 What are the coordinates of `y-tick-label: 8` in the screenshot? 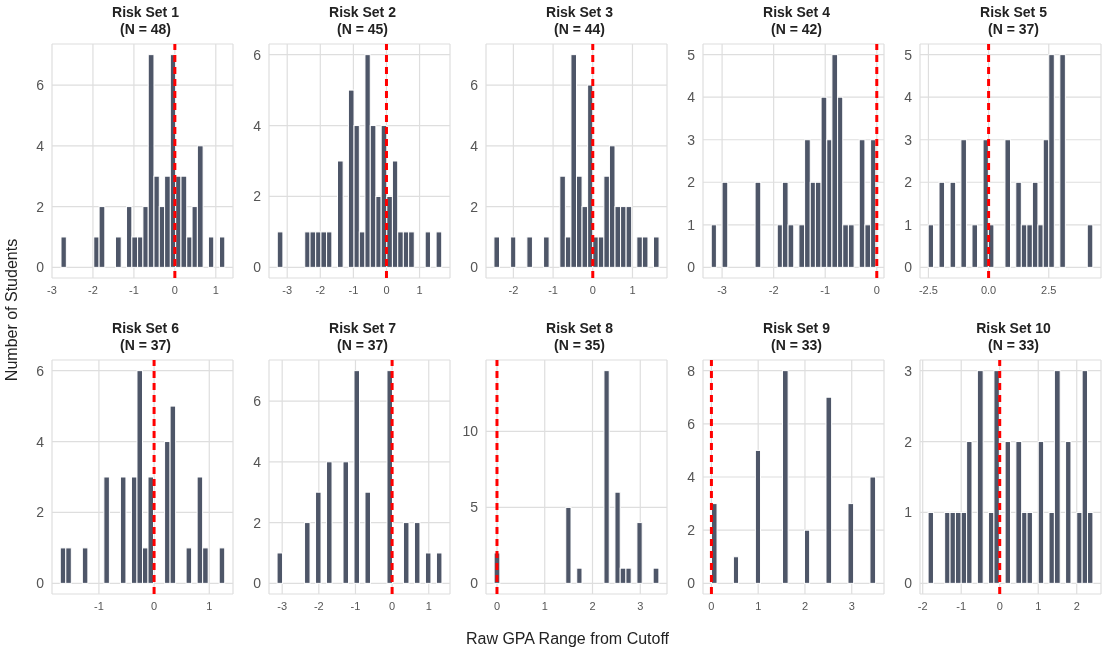 It's located at (691, 370).